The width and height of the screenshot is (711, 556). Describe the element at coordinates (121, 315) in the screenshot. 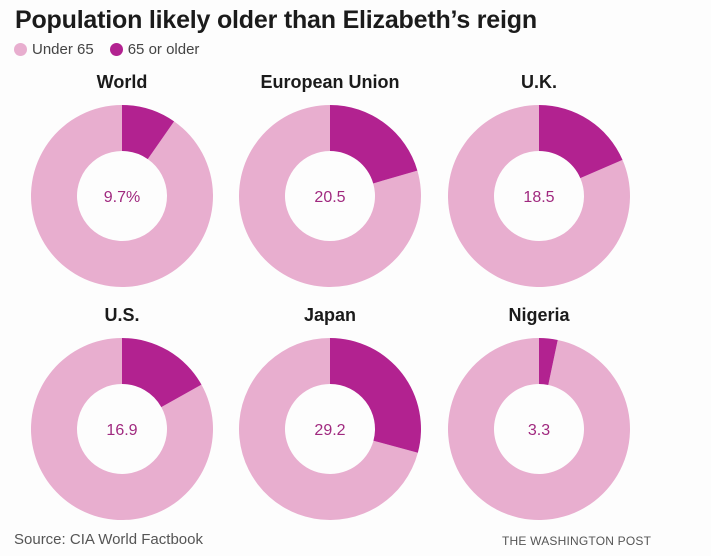

I see `panel-title-u-s: U.S.` at that location.